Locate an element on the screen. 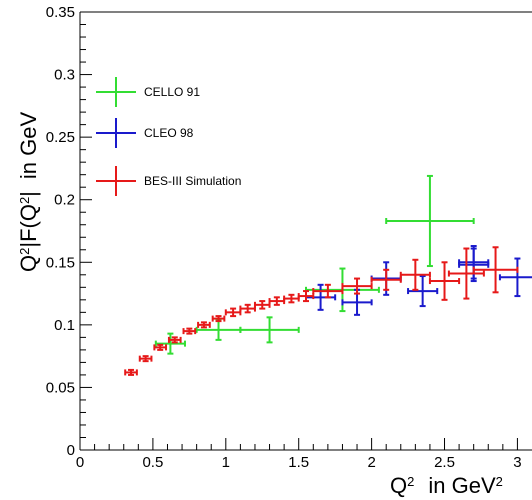  y-axis-title-q: Q is located at coordinates (28, 263).